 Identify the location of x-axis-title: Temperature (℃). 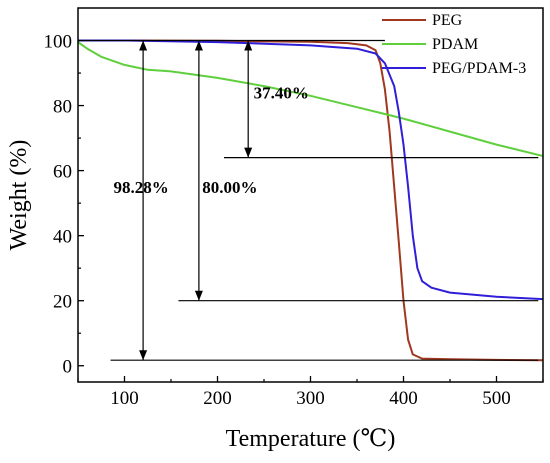
(311, 439).